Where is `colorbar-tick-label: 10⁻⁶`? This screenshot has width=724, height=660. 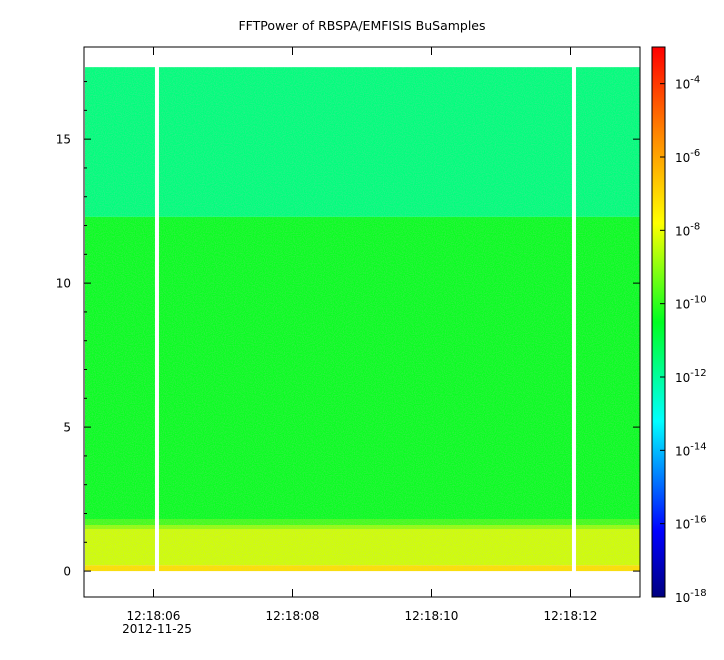 colorbar-tick-label: 10⁻⁶ is located at coordinates (687, 156).